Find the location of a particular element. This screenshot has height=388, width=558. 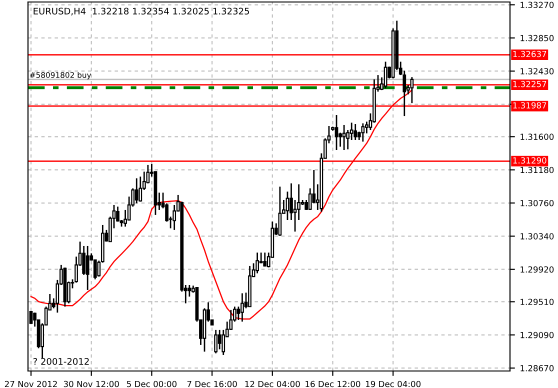

x-tick-label: 5 Dec 00:00 is located at coordinates (151, 384).